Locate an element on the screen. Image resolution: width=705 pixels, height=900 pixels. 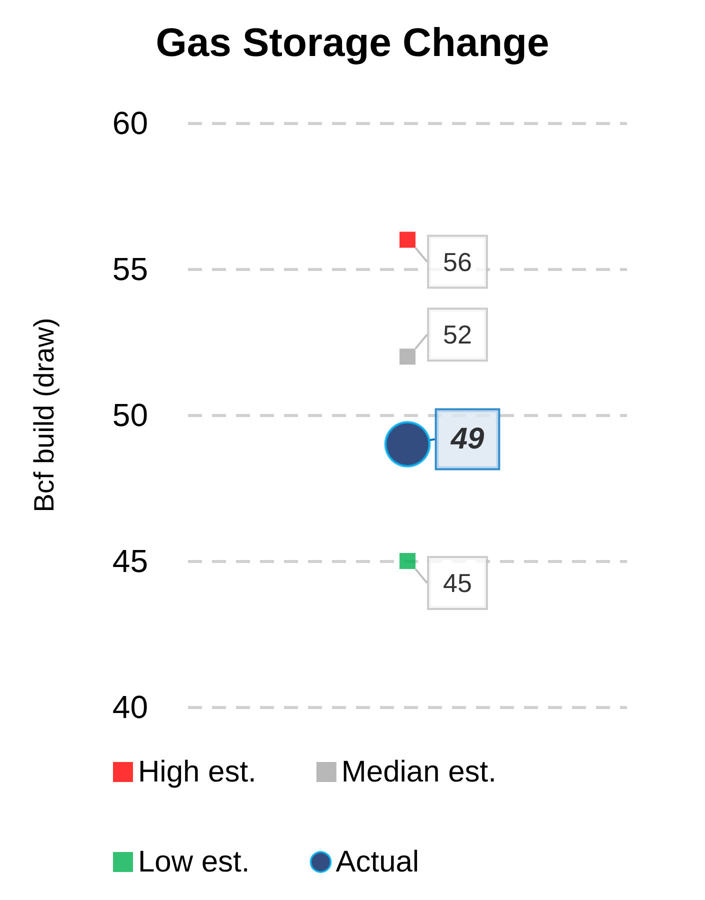
y-tick-label: 45 is located at coordinates (130, 561).